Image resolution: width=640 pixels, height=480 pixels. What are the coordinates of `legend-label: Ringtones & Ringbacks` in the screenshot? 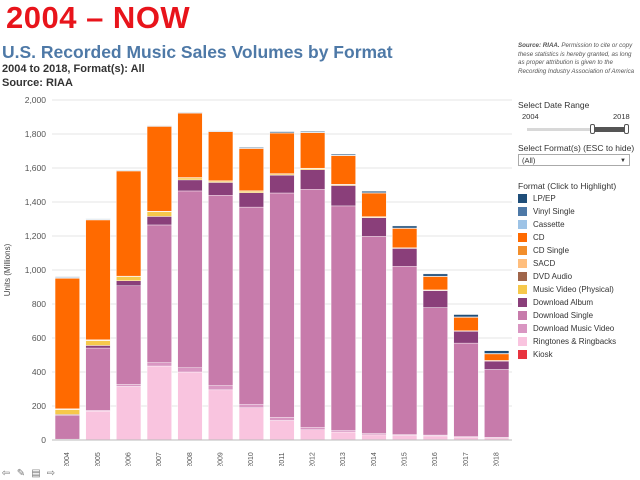 It's located at (575, 341).